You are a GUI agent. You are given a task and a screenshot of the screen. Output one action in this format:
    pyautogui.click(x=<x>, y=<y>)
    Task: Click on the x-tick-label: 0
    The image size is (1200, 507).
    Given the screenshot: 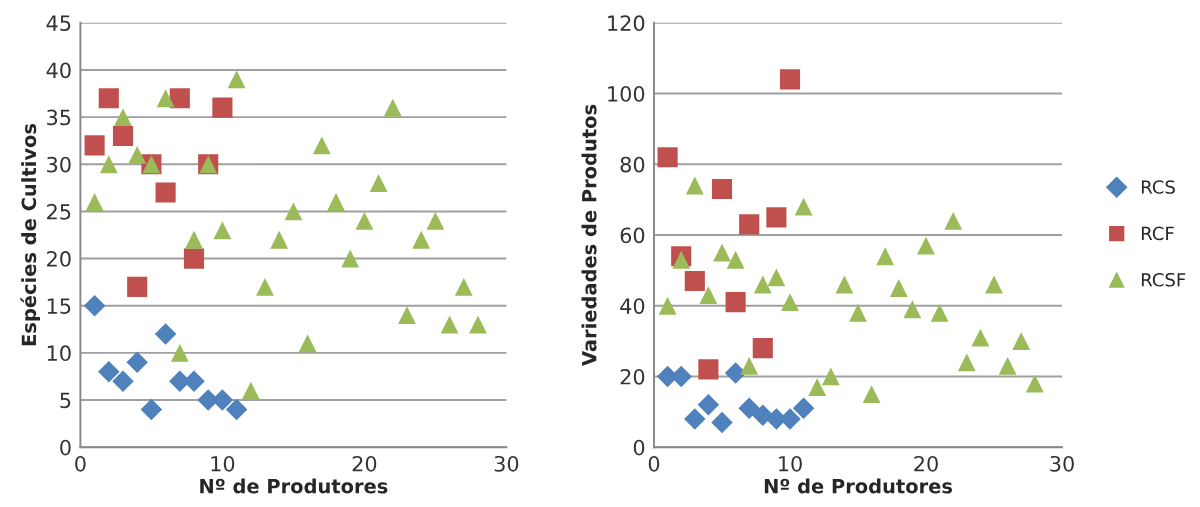 What is the action you would take?
    pyautogui.click(x=654, y=463)
    